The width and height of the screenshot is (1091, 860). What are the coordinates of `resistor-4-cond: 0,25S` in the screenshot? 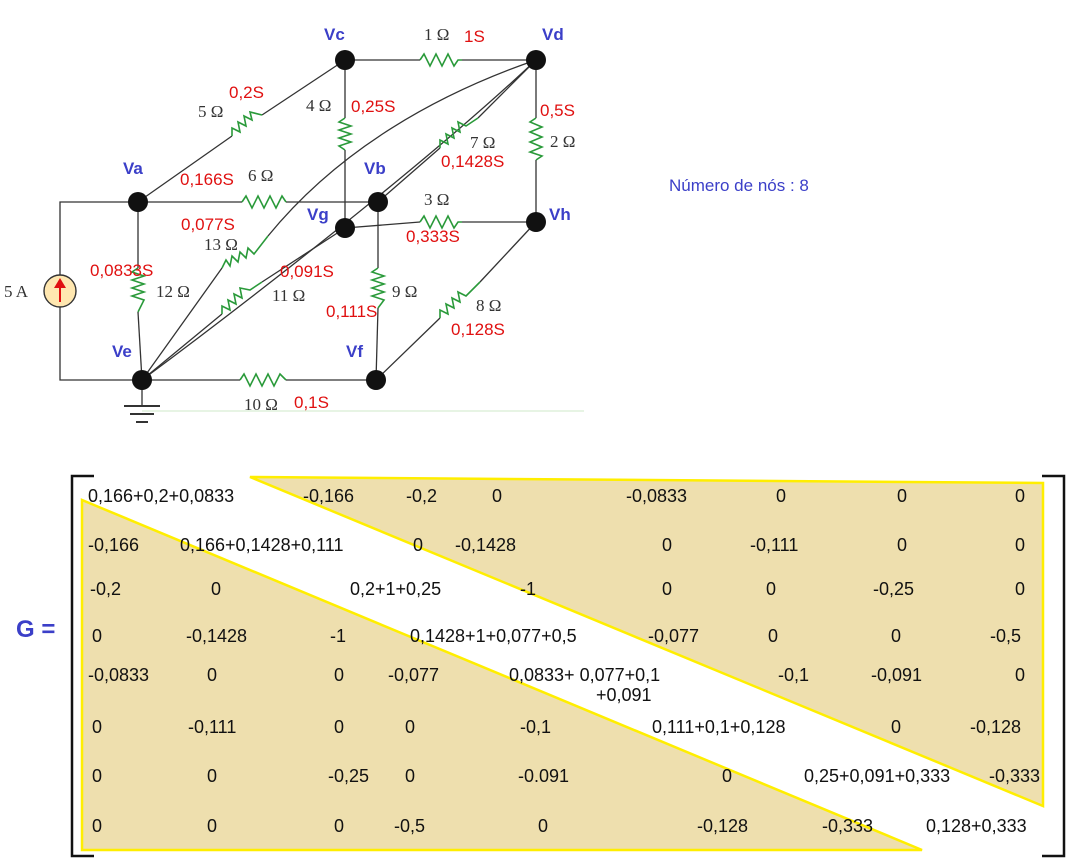 It's located at (373, 106).